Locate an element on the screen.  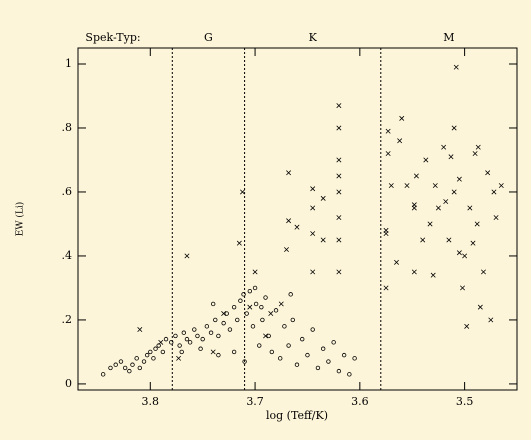
x-tick-label: 3.7 is located at coordinates (255, 401).